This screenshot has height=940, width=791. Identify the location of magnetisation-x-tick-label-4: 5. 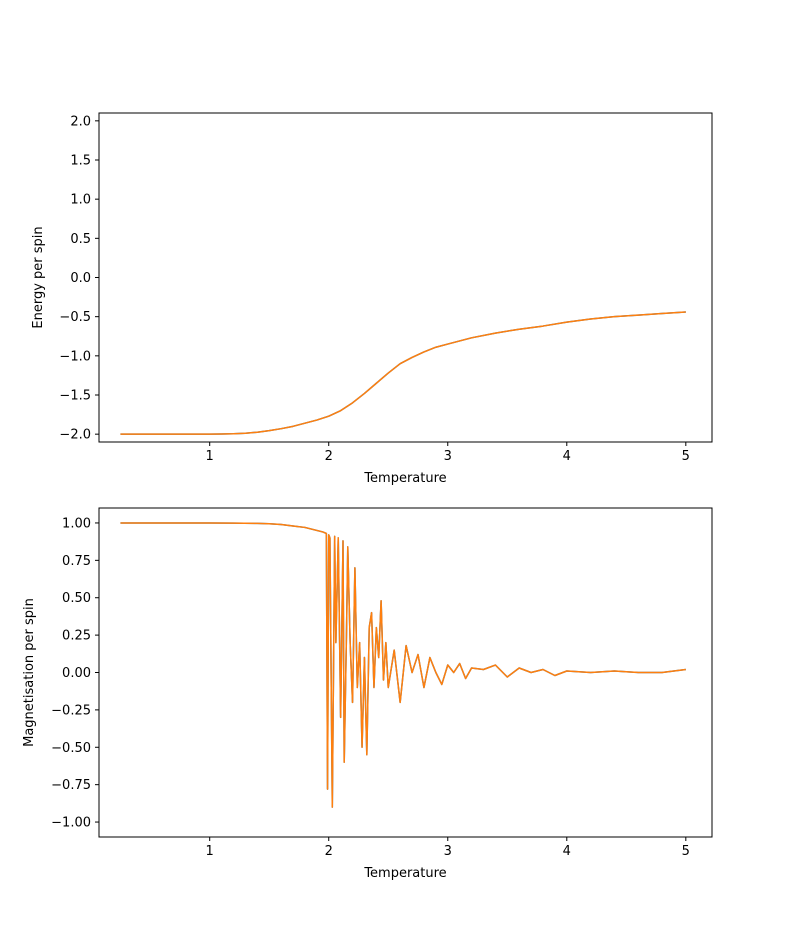
(686, 851).